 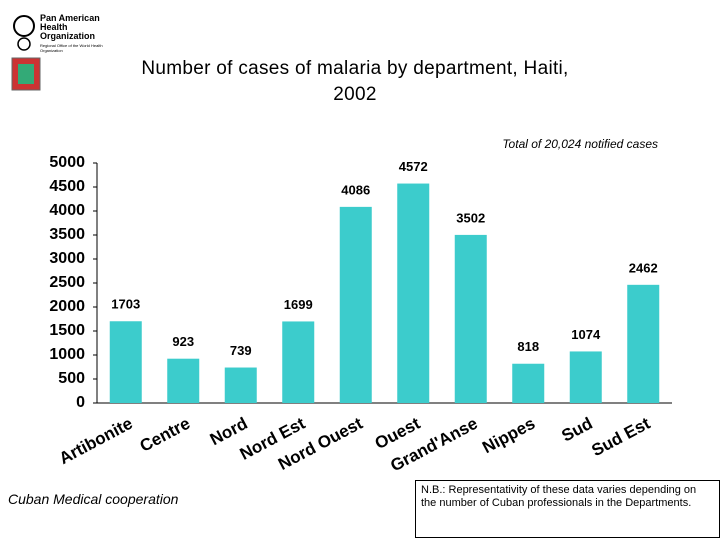 I want to click on value-label: 1699, so click(x=298, y=304).